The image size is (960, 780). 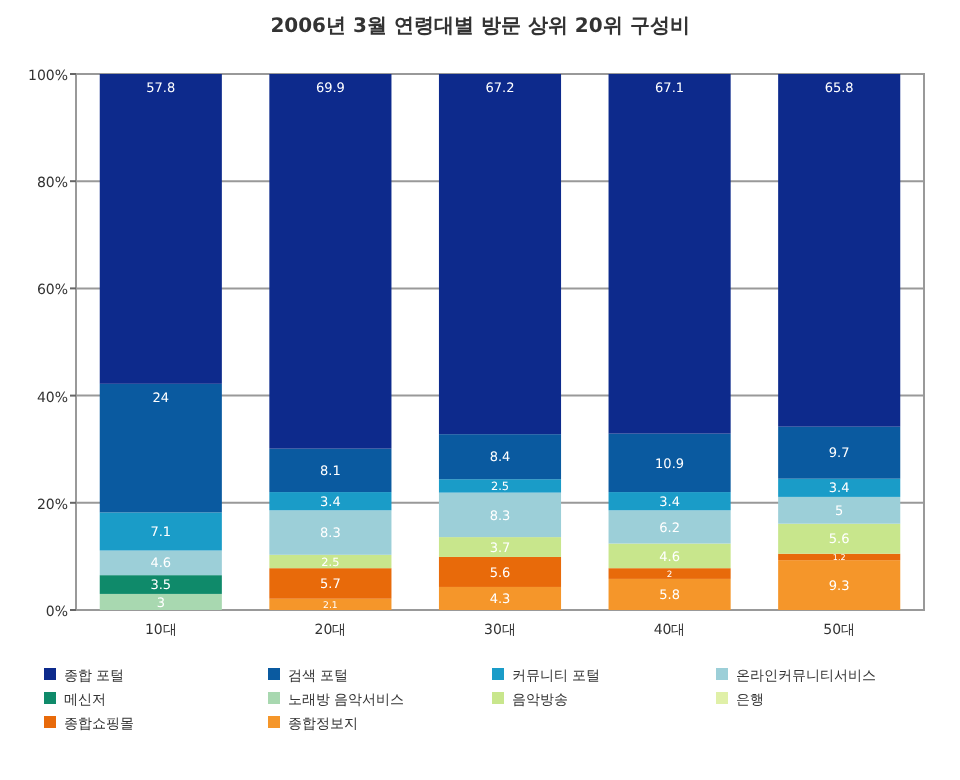 What do you see at coordinates (480, 27) in the screenshot?
I see `chart-title: 2006년 3월 연령대별 방문 상위 20위 구성비` at bounding box center [480, 27].